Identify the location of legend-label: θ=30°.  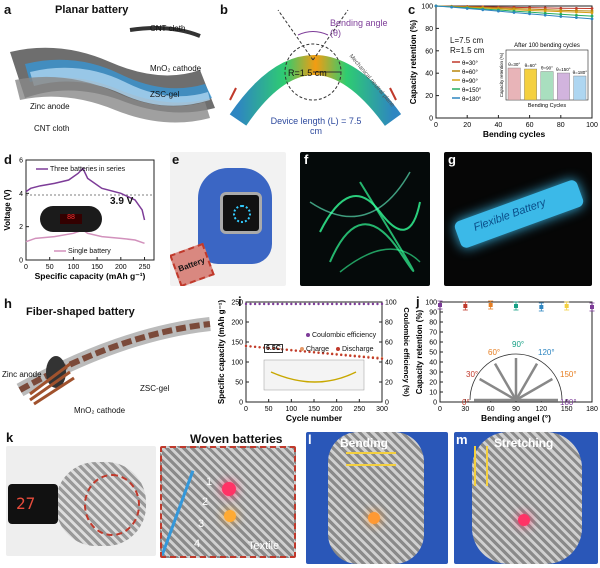
(470, 64).